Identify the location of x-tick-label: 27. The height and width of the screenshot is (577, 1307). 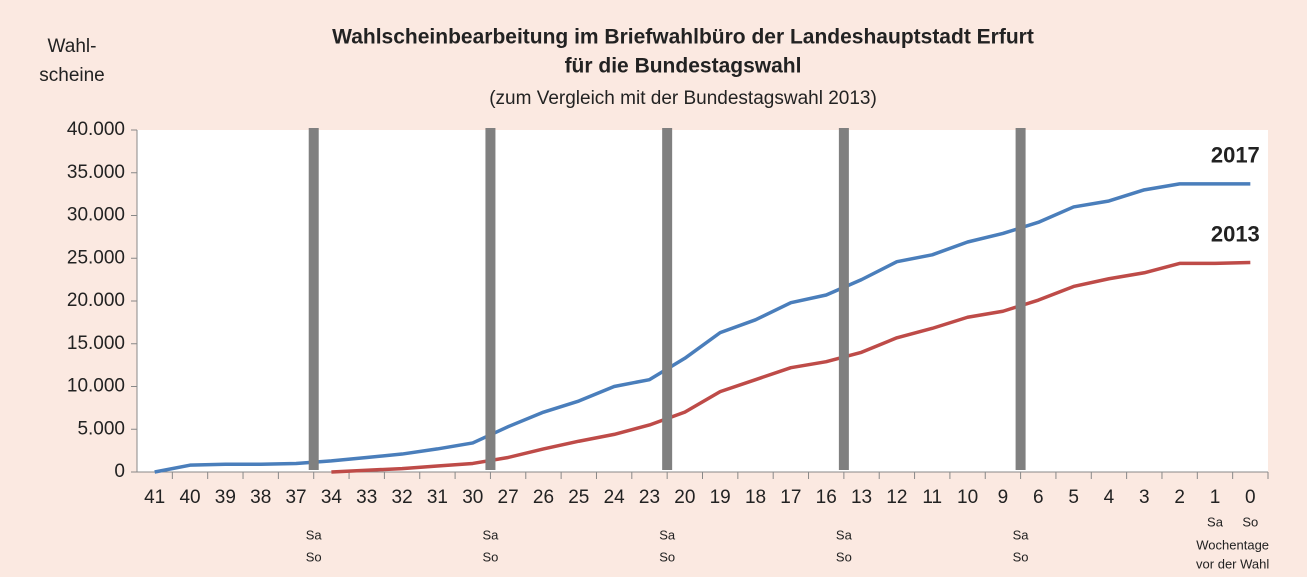
(508, 497).